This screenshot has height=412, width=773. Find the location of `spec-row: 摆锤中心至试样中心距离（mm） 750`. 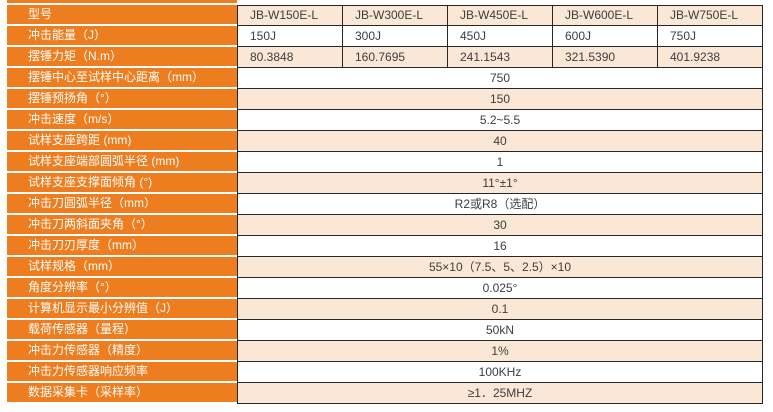

spec-row: 摆锤中心至试样中心距离（mm） 750 is located at coordinates (385, 78).